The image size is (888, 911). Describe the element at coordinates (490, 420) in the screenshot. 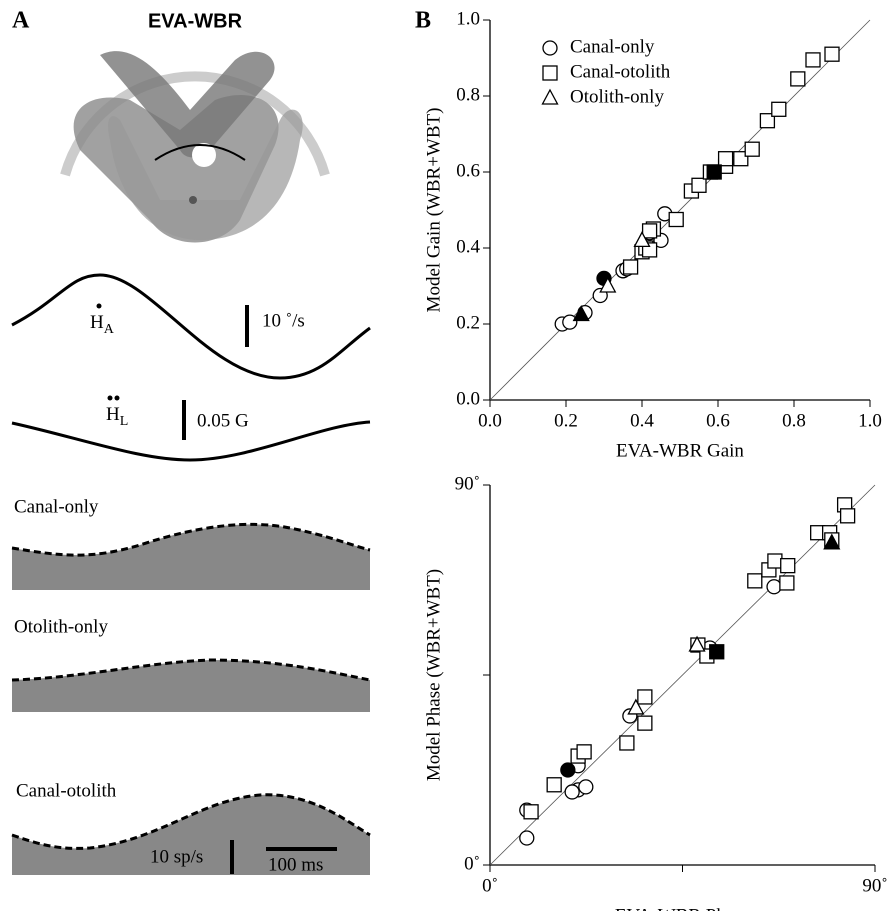

I see `x-tick-label: 0.0` at that location.